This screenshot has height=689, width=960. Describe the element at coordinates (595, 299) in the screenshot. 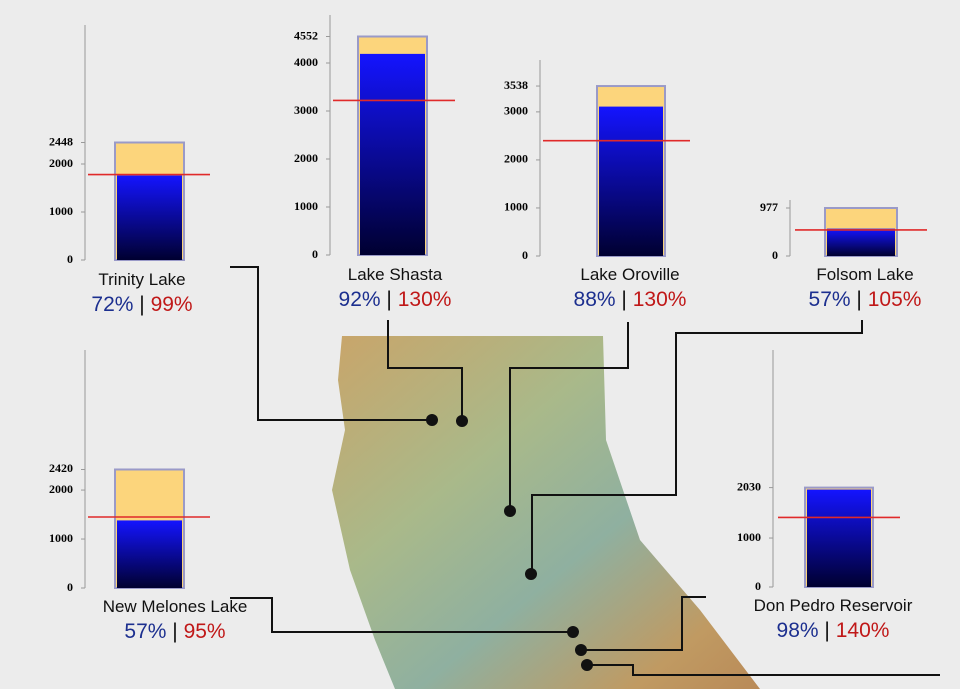

I see `percent-of-capacity: 88%` at that location.